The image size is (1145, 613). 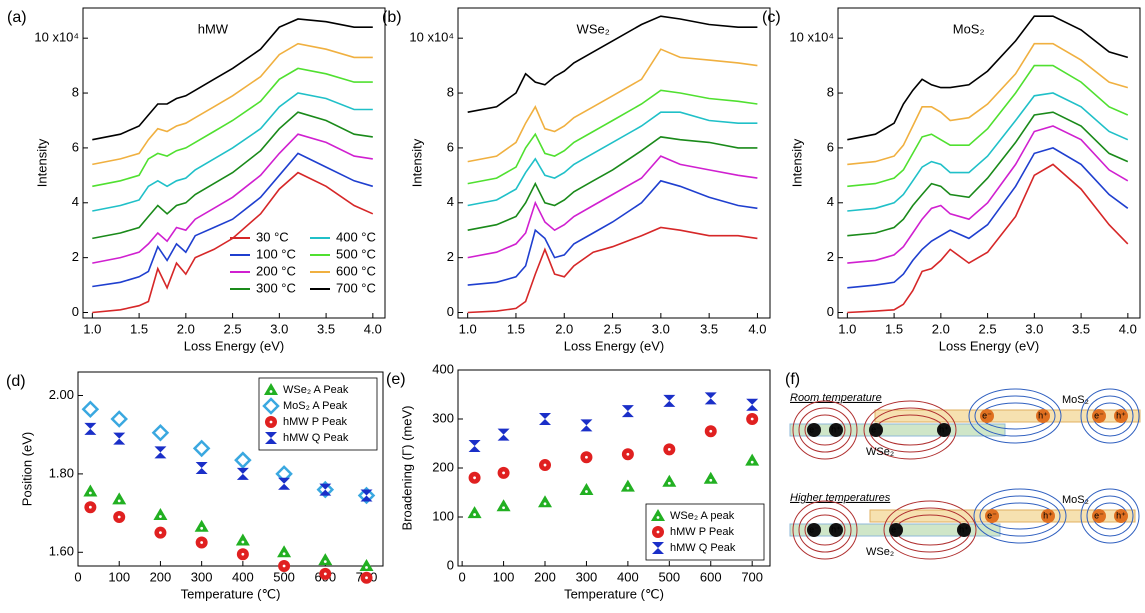 I want to click on y-axis-label: Broadening (Γ) (meV), so click(x=406, y=468).